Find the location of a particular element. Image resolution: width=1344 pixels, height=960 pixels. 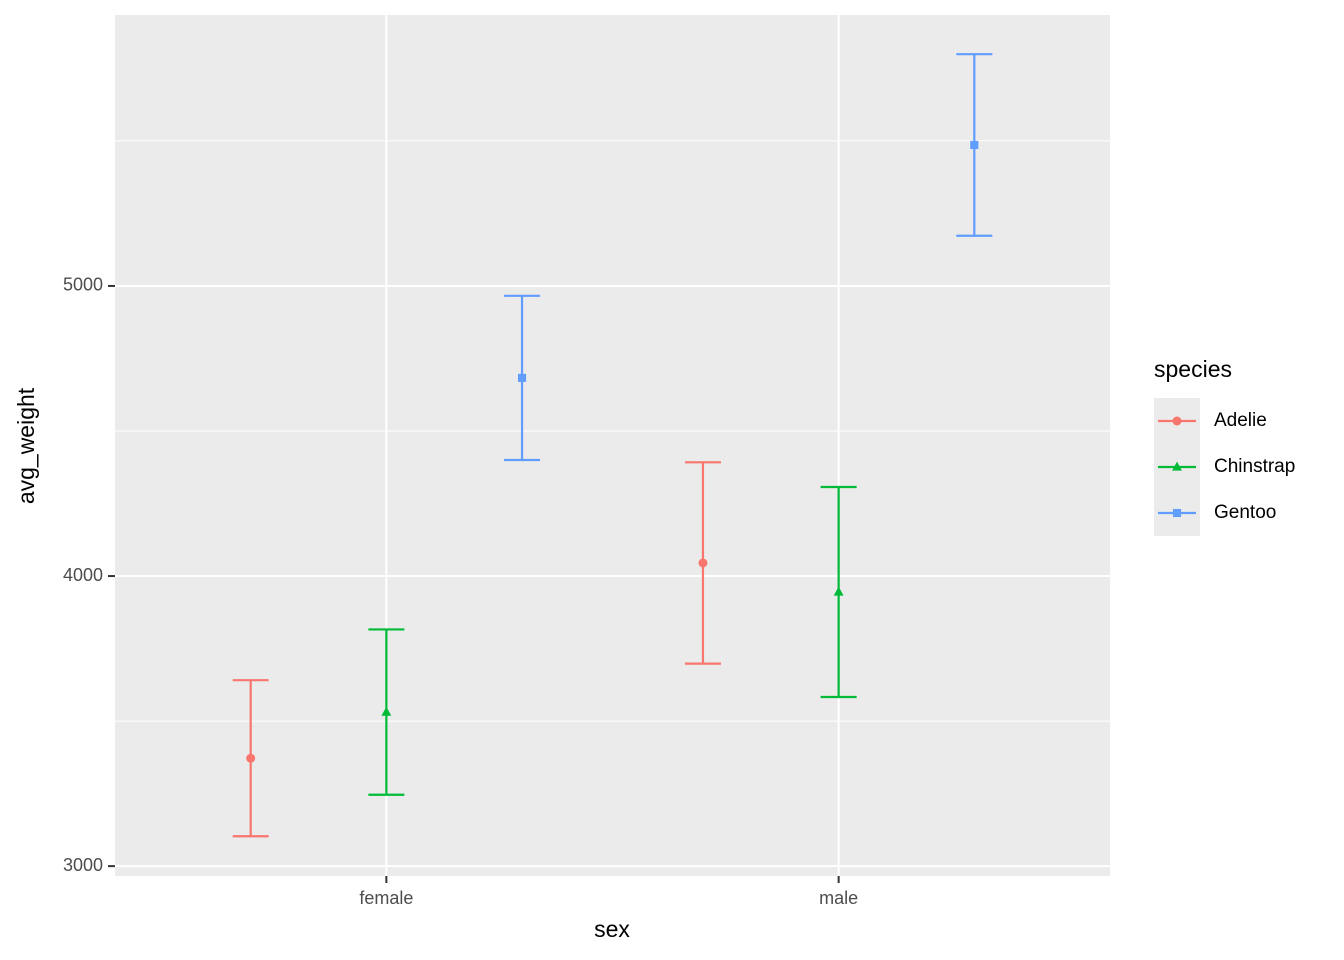

legend-label: Gentoo is located at coordinates (1245, 512).